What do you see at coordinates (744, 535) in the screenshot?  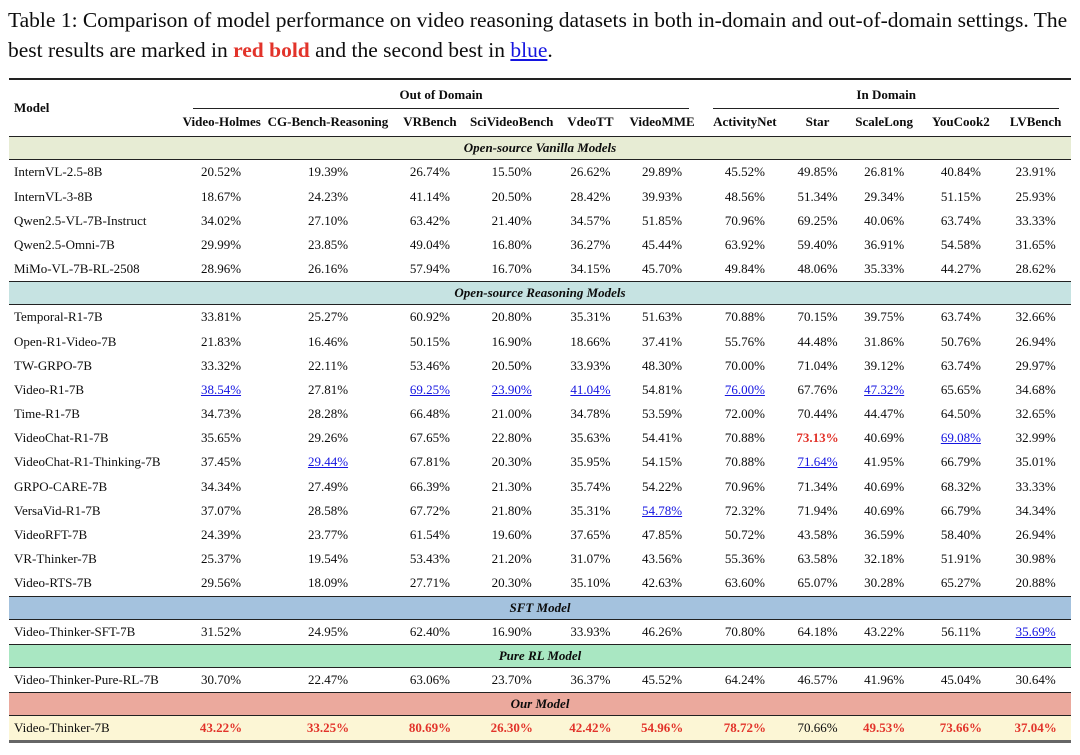 I see `metric-cell: 50.72%` at bounding box center [744, 535].